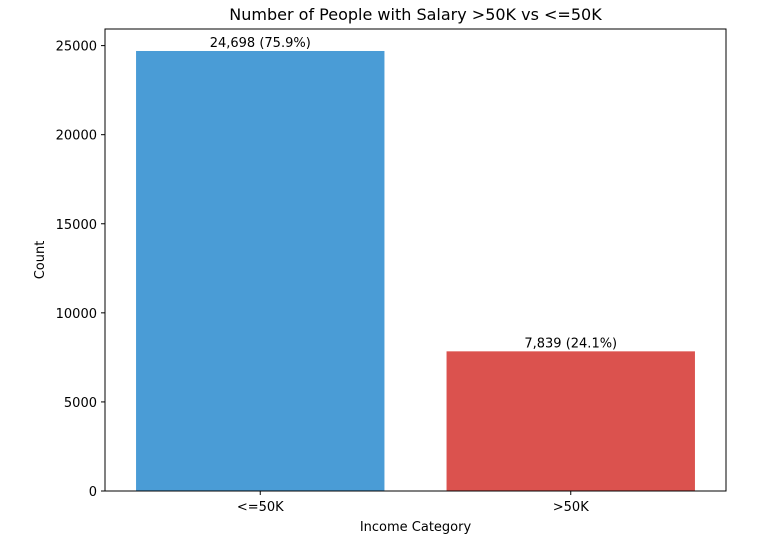 Image resolution: width=762 pixels, height=541 pixels. Describe the element at coordinates (40, 260) in the screenshot. I see `y-axis-label: Count` at that location.